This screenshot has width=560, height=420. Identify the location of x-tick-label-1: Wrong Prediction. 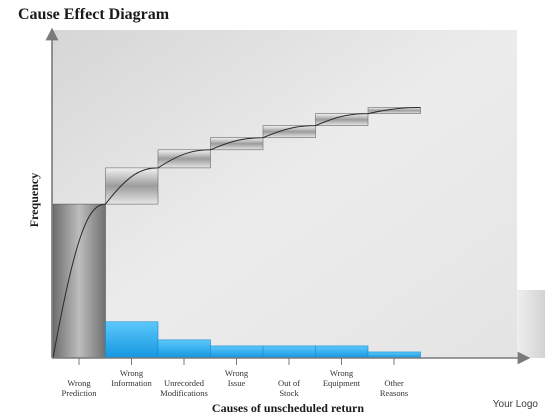
(80, 388).